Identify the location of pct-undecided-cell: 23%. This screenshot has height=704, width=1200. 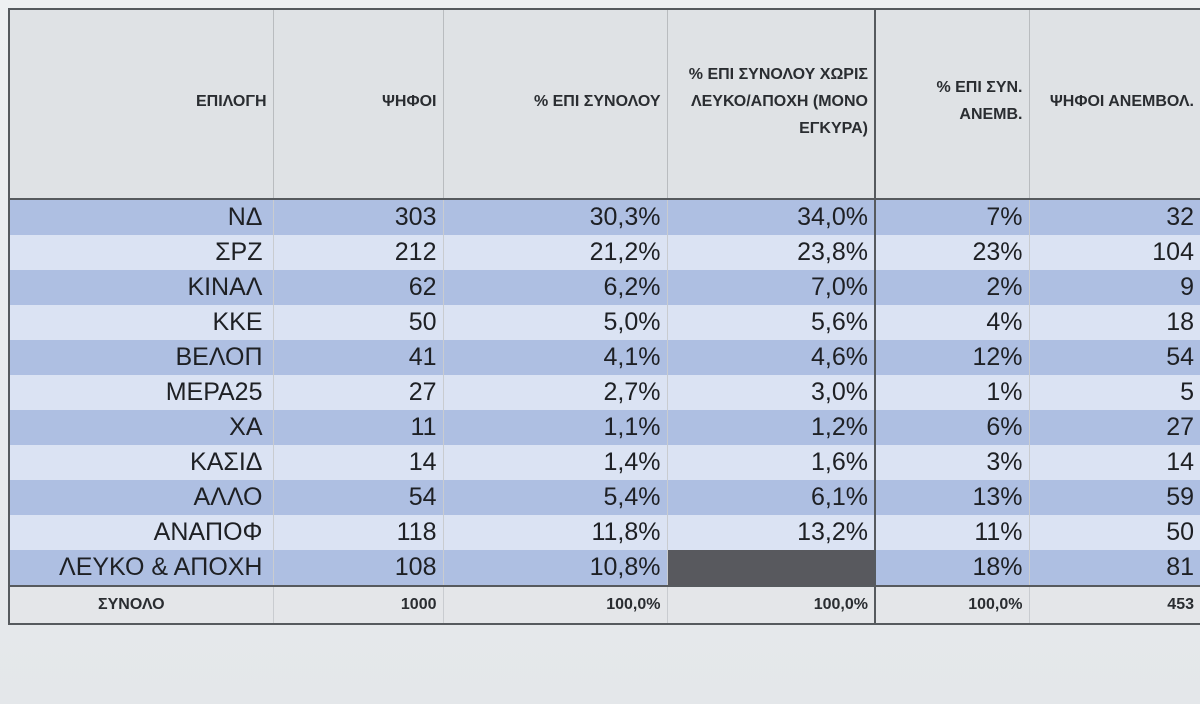
(951, 252).